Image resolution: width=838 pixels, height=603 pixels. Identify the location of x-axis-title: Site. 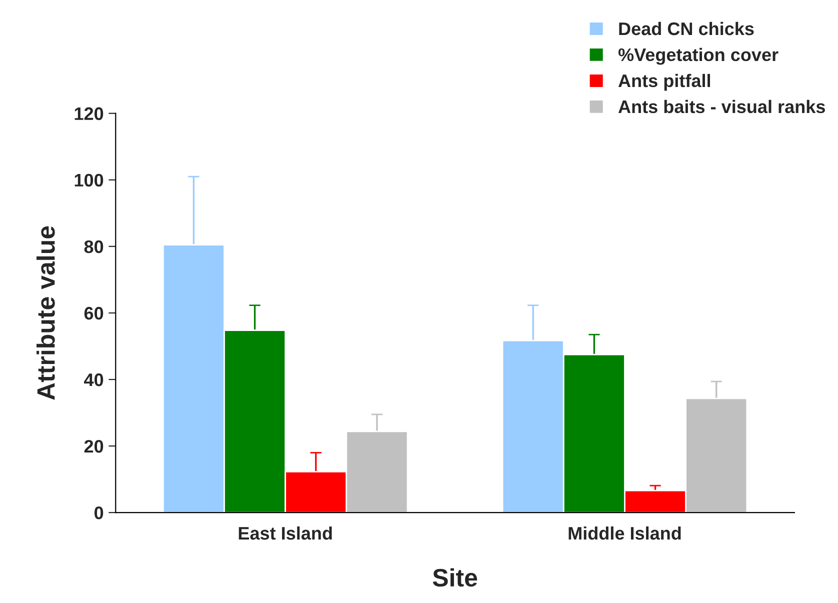
(455, 577).